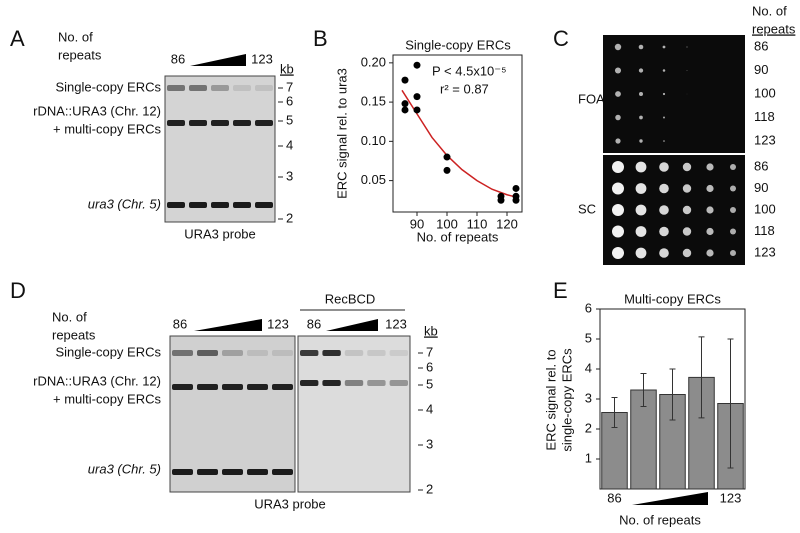  Describe the element at coordinates (447, 223) in the screenshot. I see `x-tick-label: 100` at that location.